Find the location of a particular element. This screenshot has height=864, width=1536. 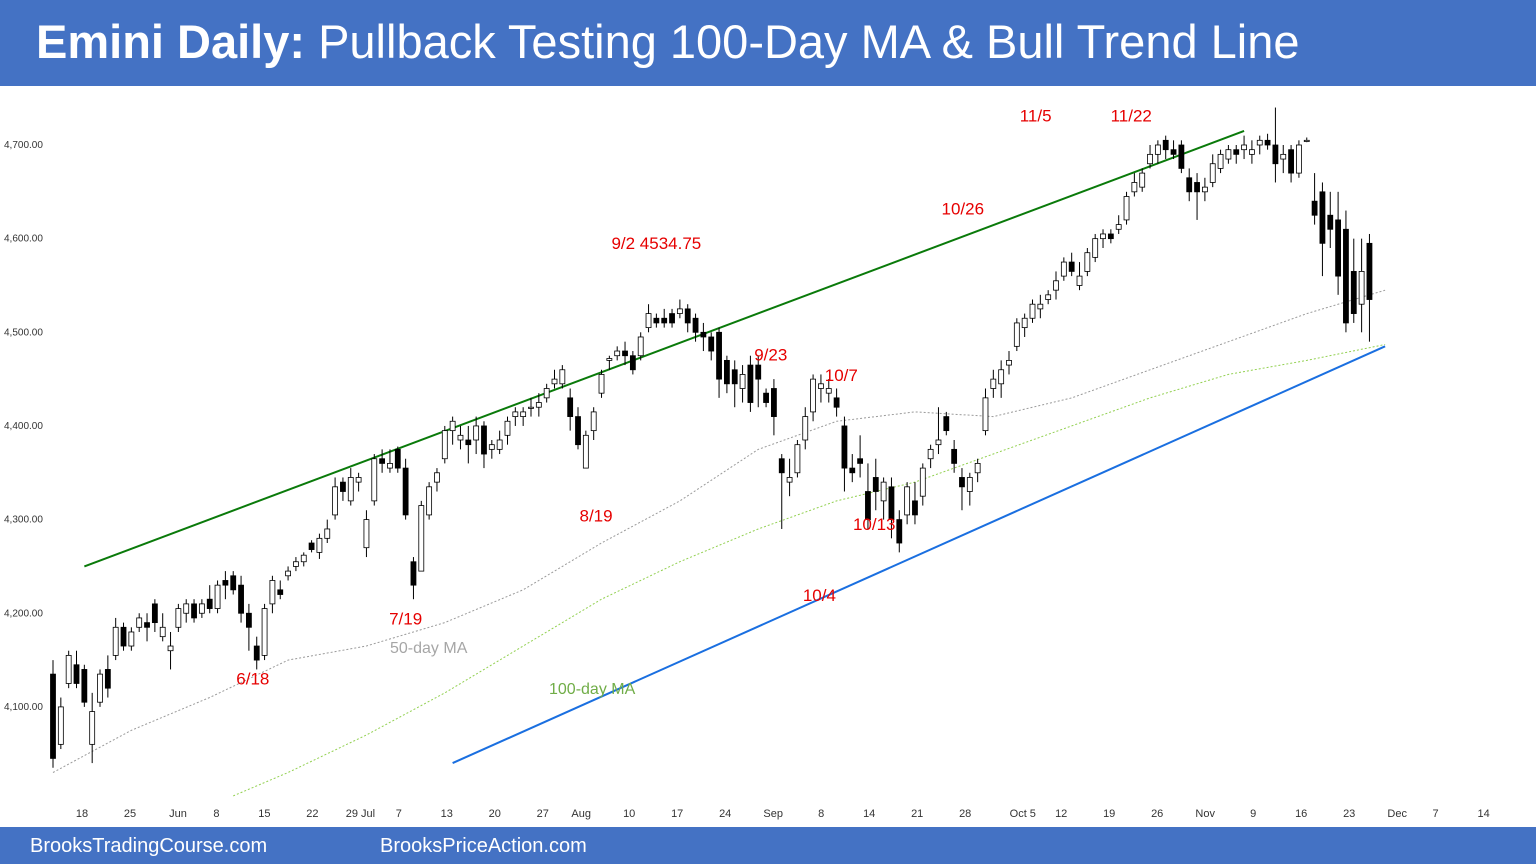

footer-right-site: BrooksPriceAction.com is located at coordinates (483, 846).